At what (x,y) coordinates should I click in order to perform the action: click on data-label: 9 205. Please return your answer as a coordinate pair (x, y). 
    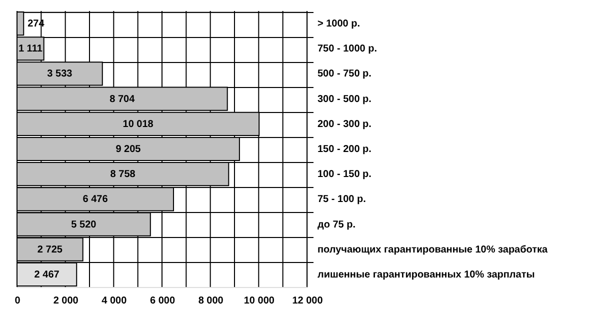
    Looking at the image, I should click on (129, 149).